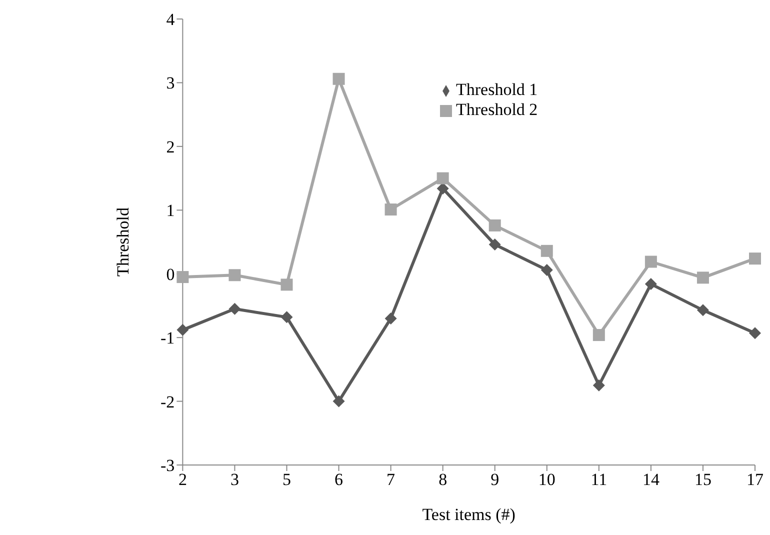  Describe the element at coordinates (599, 480) in the screenshot. I see `x-tick-label: 11` at that location.